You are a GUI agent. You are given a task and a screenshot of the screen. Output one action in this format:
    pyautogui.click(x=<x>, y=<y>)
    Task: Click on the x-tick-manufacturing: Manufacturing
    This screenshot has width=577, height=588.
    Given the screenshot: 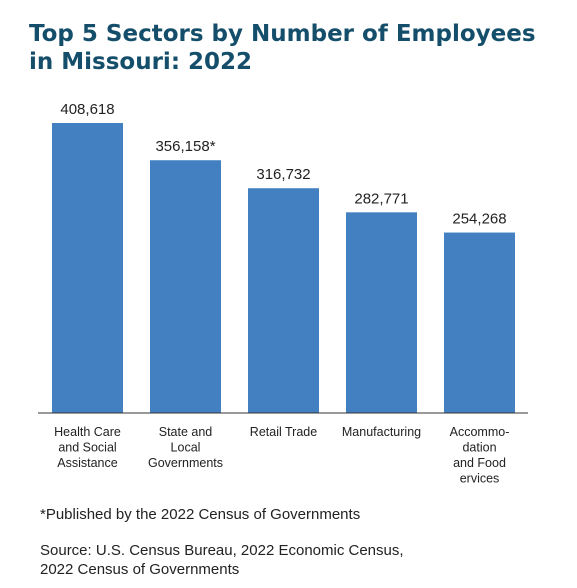 What is the action you would take?
    pyautogui.click(x=381, y=432)
    